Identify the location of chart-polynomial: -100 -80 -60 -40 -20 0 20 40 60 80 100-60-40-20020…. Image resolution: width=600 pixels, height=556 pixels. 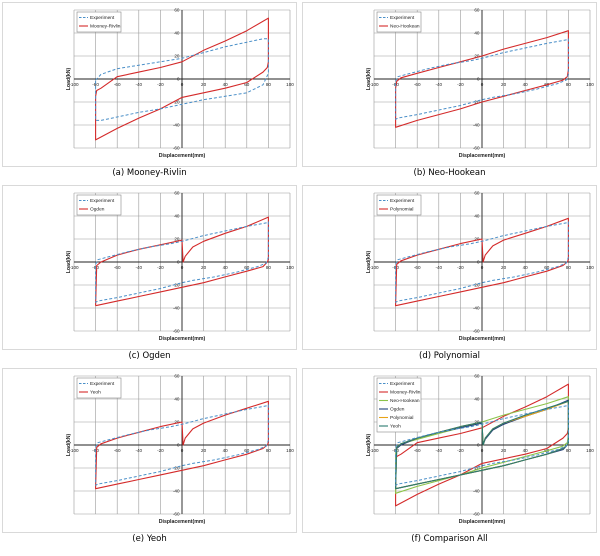
(449, 267).